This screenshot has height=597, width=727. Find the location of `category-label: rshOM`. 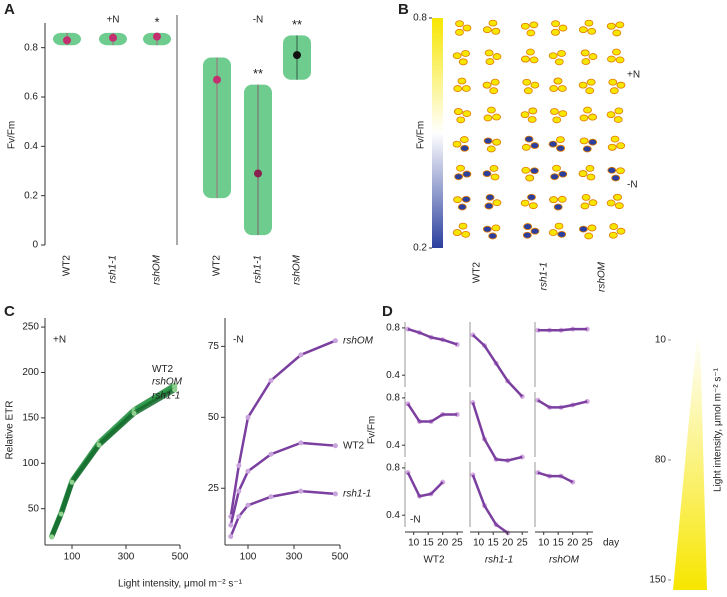

category-label: rshOM is located at coordinates (602, 276).